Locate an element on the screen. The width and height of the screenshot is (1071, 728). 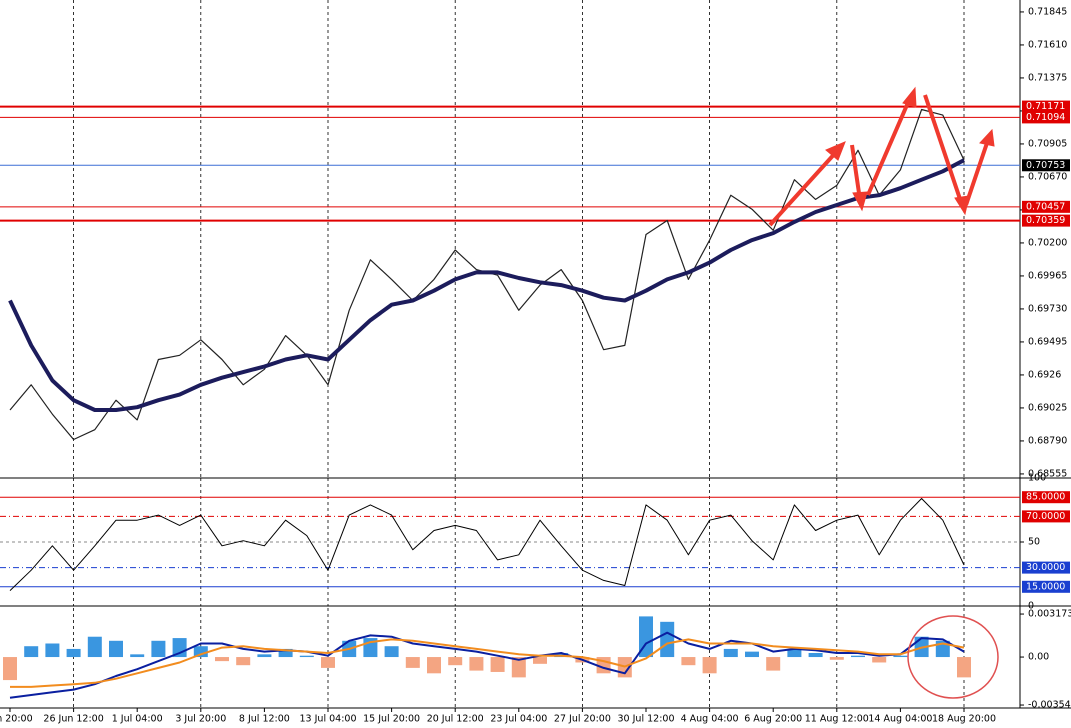
y-tick-label: 0.71845 is located at coordinates (1047, 11).